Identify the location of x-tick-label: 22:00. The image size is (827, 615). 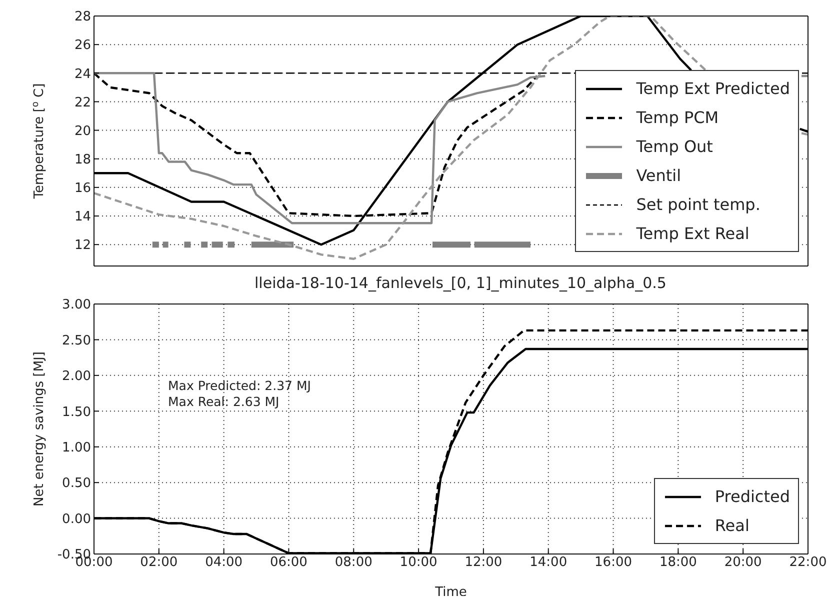
(808, 562).